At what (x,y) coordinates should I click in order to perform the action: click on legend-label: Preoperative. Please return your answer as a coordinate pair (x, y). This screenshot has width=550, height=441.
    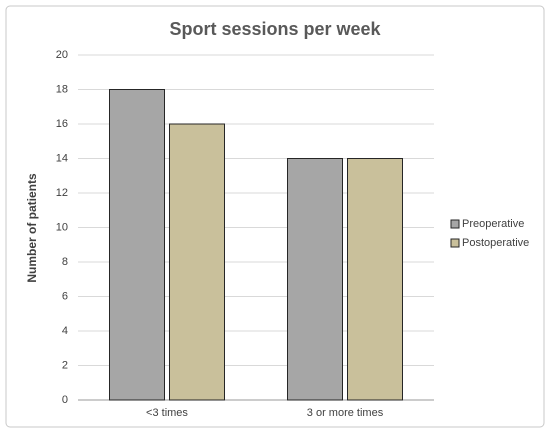
    Looking at the image, I should click on (493, 224).